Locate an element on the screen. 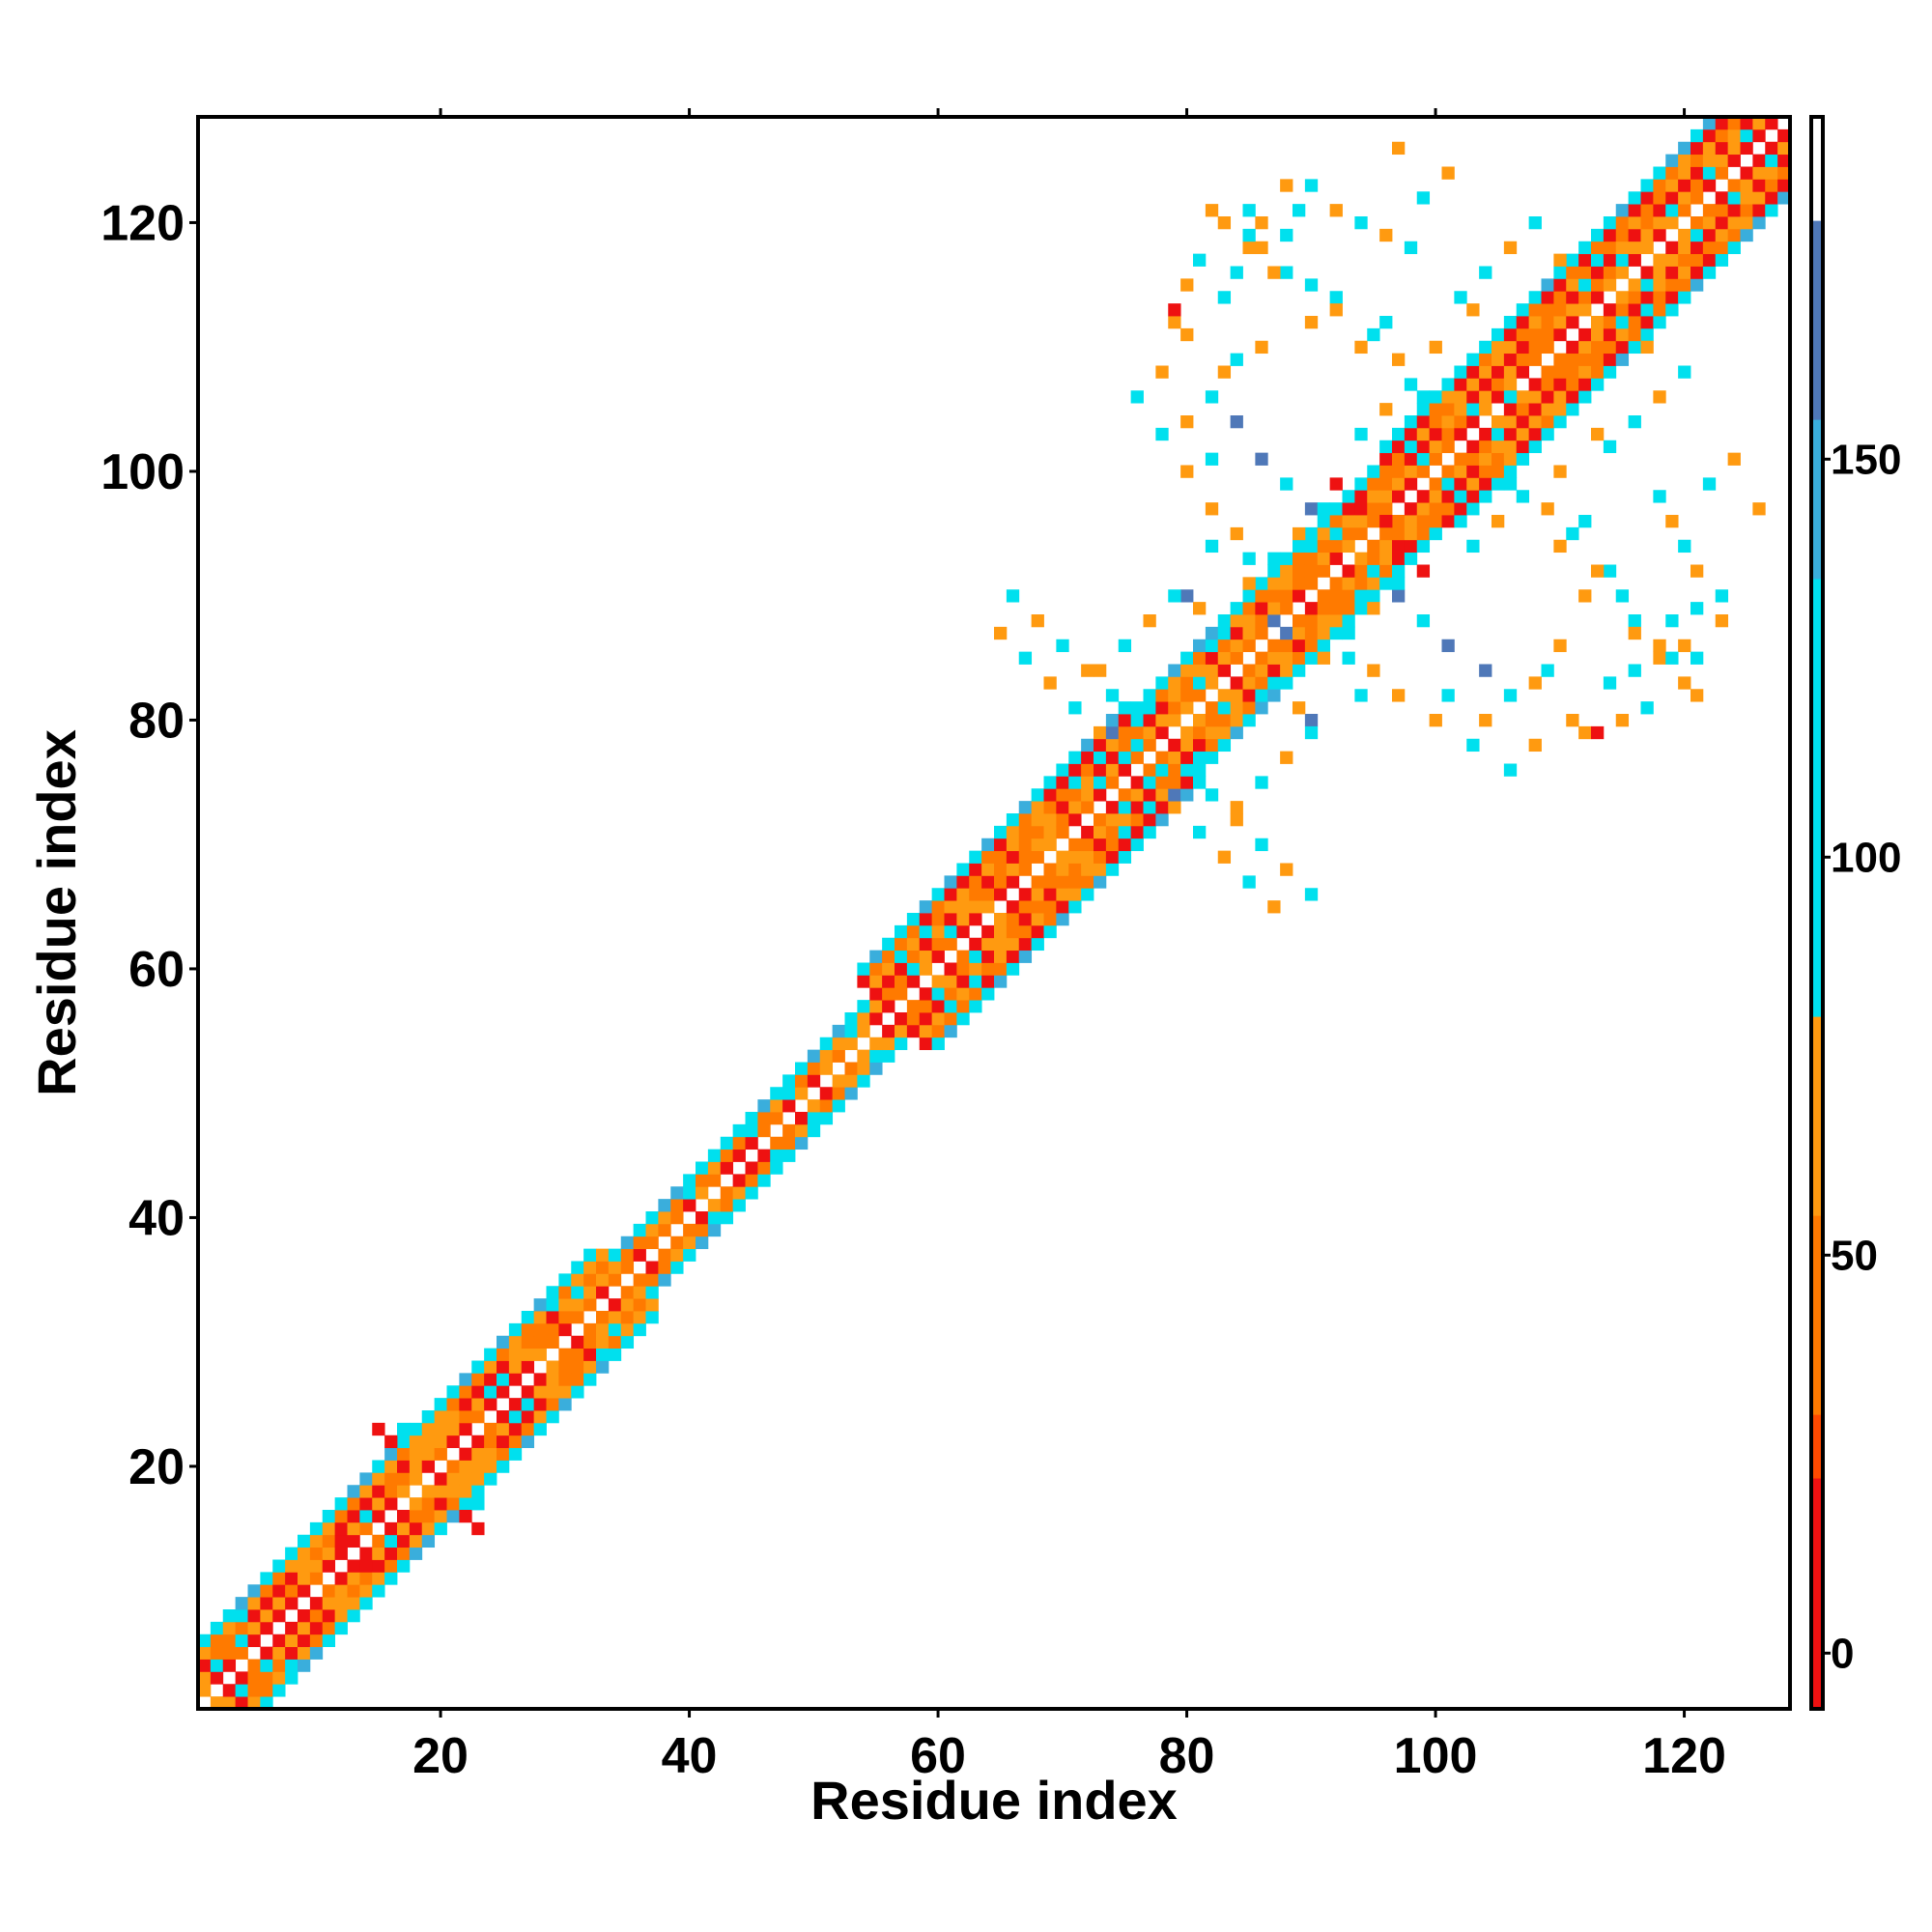 Image resolution: width=1932 pixels, height=1932 pixels. colorbar-tick-label: 50 is located at coordinates (1854, 1255).